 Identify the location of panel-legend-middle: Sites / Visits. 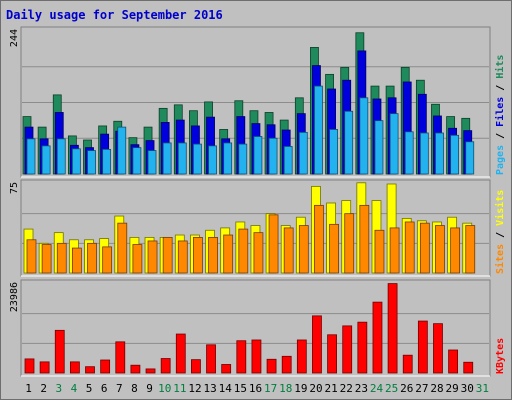
(500, 232).